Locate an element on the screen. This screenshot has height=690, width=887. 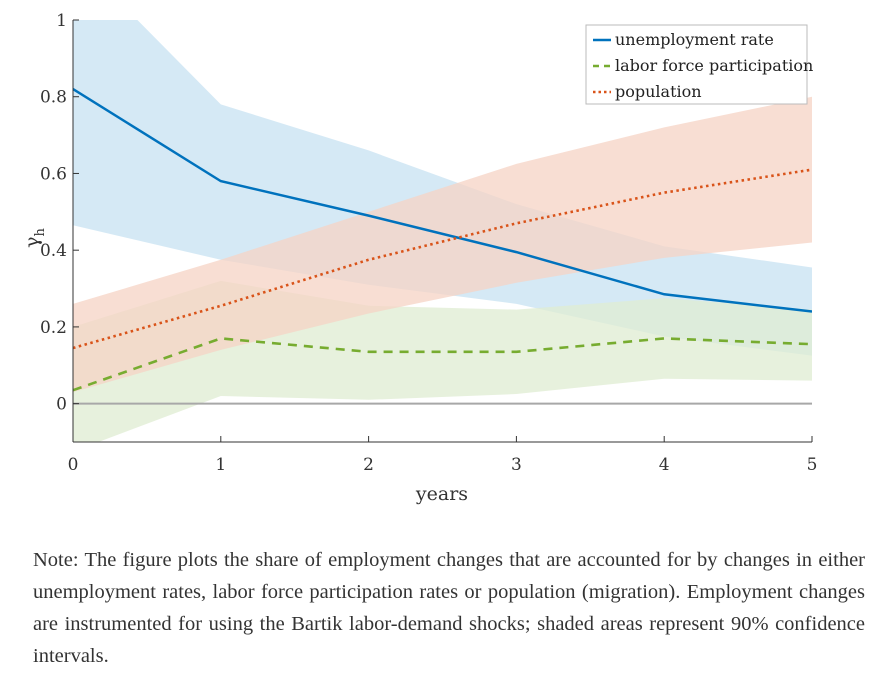
population-legend-label: population is located at coordinates (658, 91).